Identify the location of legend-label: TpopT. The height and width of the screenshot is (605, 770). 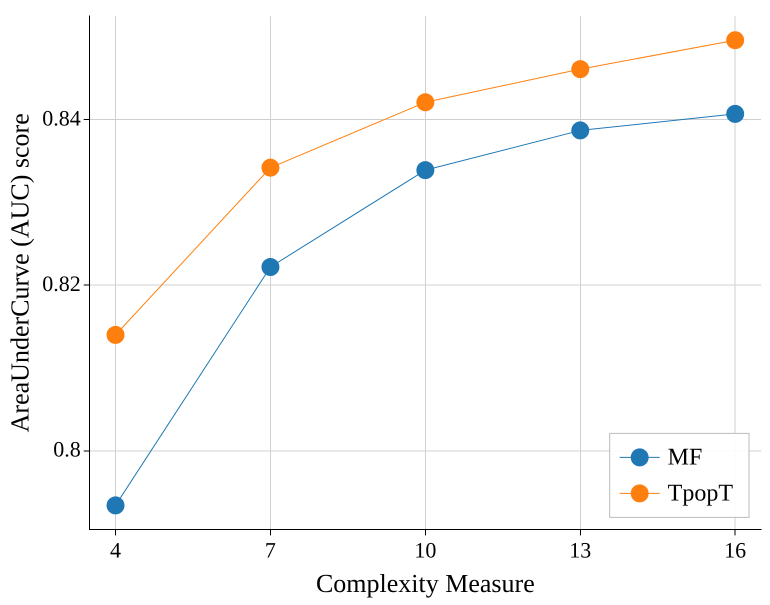
(701, 493).